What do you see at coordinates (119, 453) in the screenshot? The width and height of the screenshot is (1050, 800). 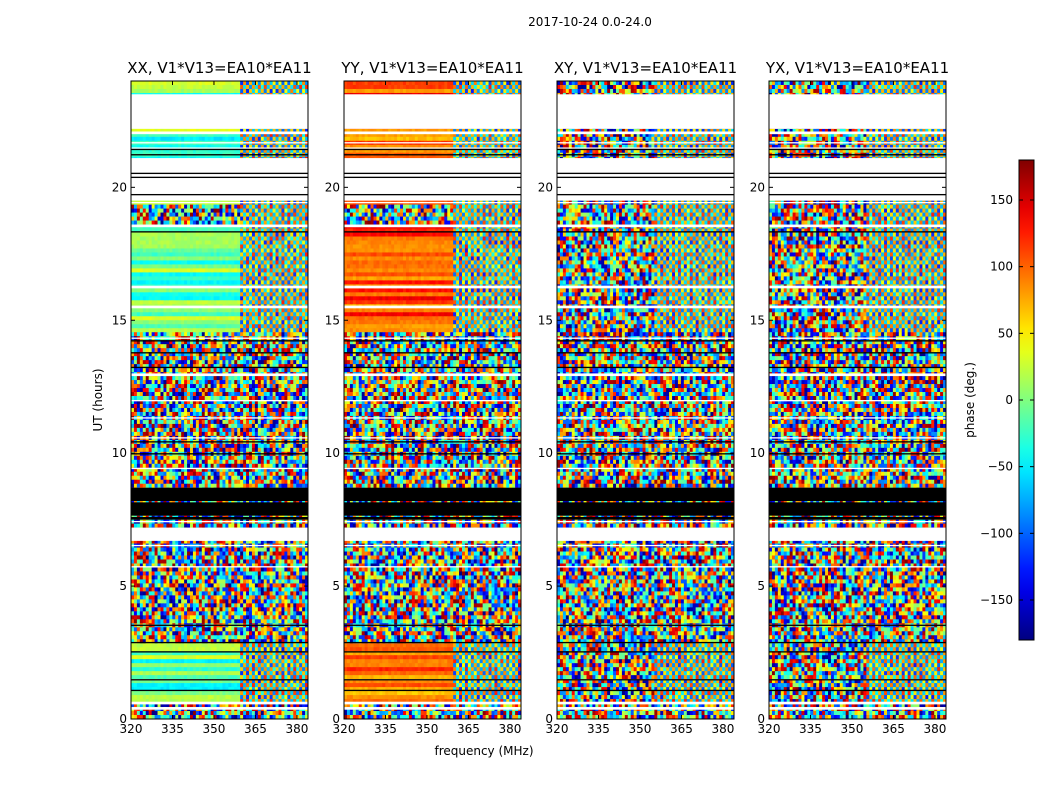 I see `y-tick-label: 10` at bounding box center [119, 453].